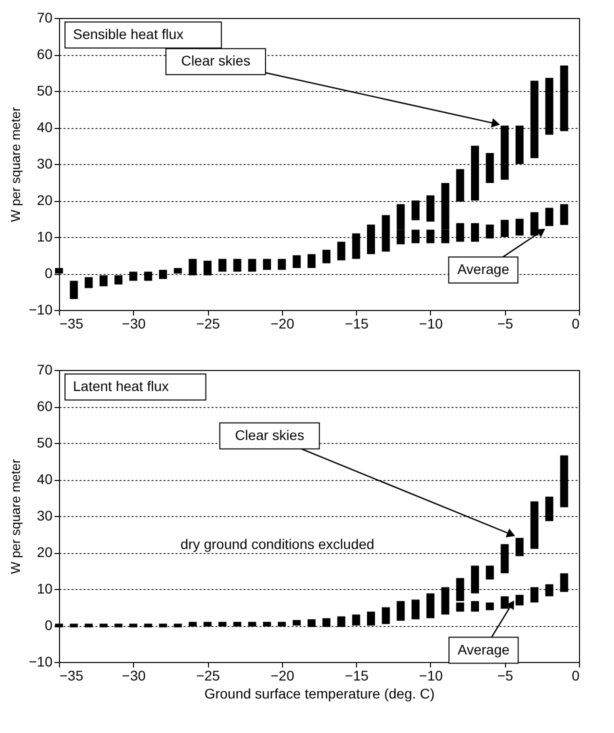 Image resolution: width=614 pixels, height=733 pixels. Describe the element at coordinates (319, 694) in the screenshot. I see `x-axis-title: Ground surface temperature (deg. C)` at that location.